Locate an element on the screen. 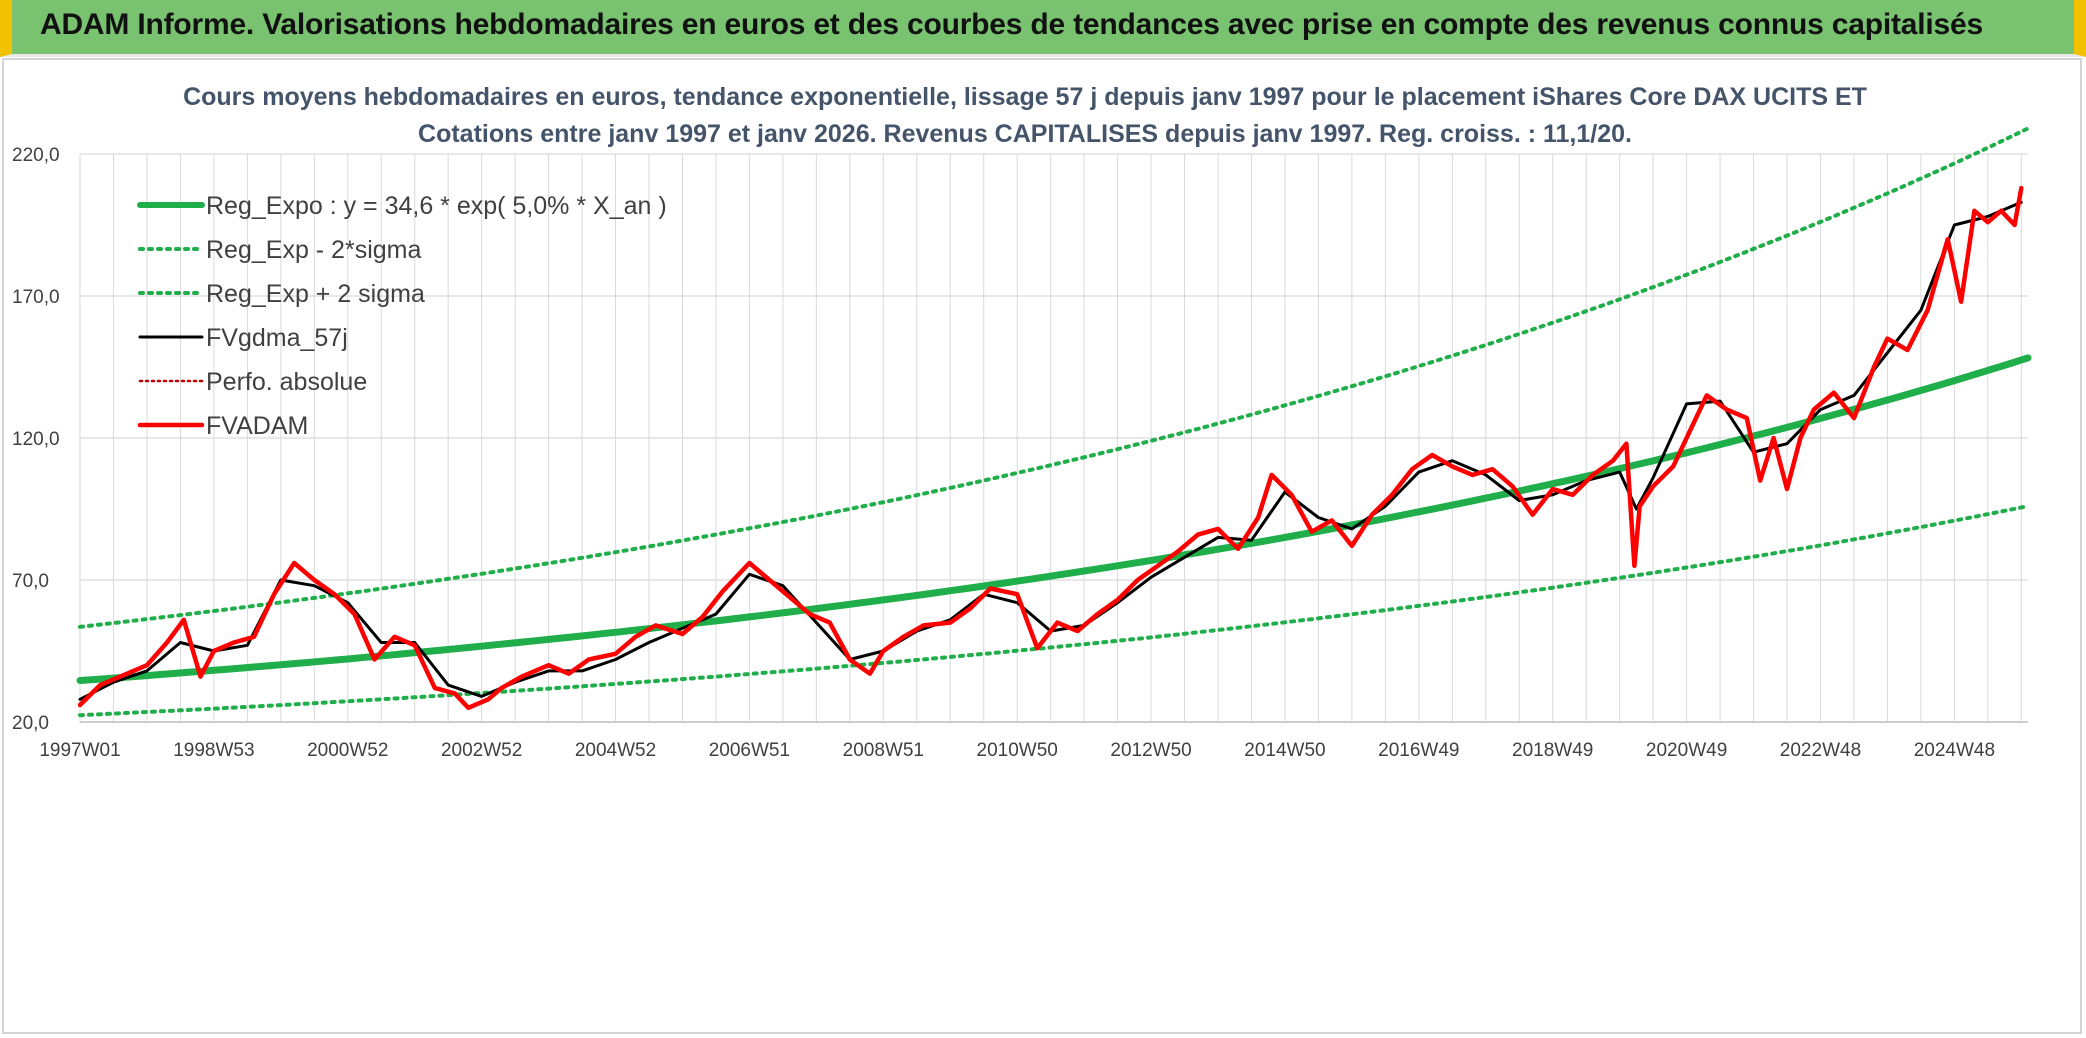  x-tick-label: 2020W49 is located at coordinates (1686, 750).